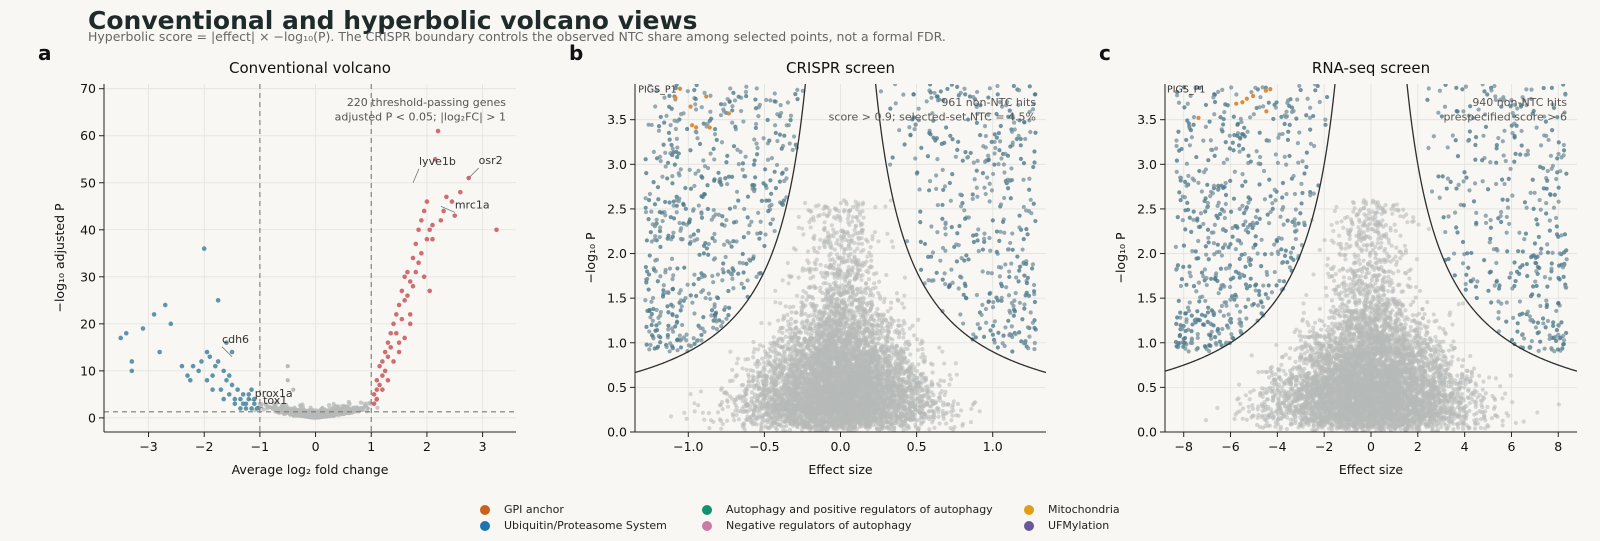 Image resolution: width=1600 pixels, height=541 pixels. I want to click on gene-label-prox1a: prox1a, so click(274, 393).